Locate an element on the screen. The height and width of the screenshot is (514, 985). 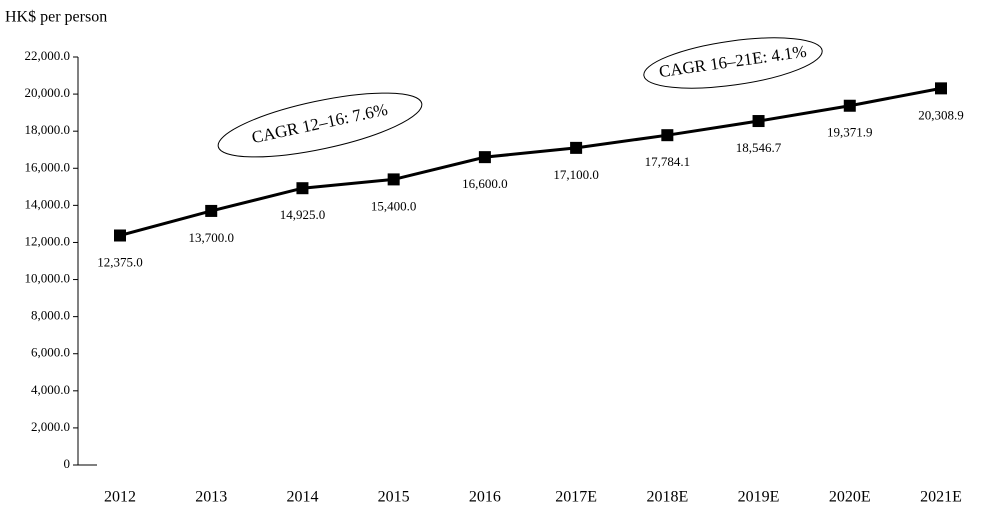
data-label: 12,375.0 is located at coordinates (120, 261).